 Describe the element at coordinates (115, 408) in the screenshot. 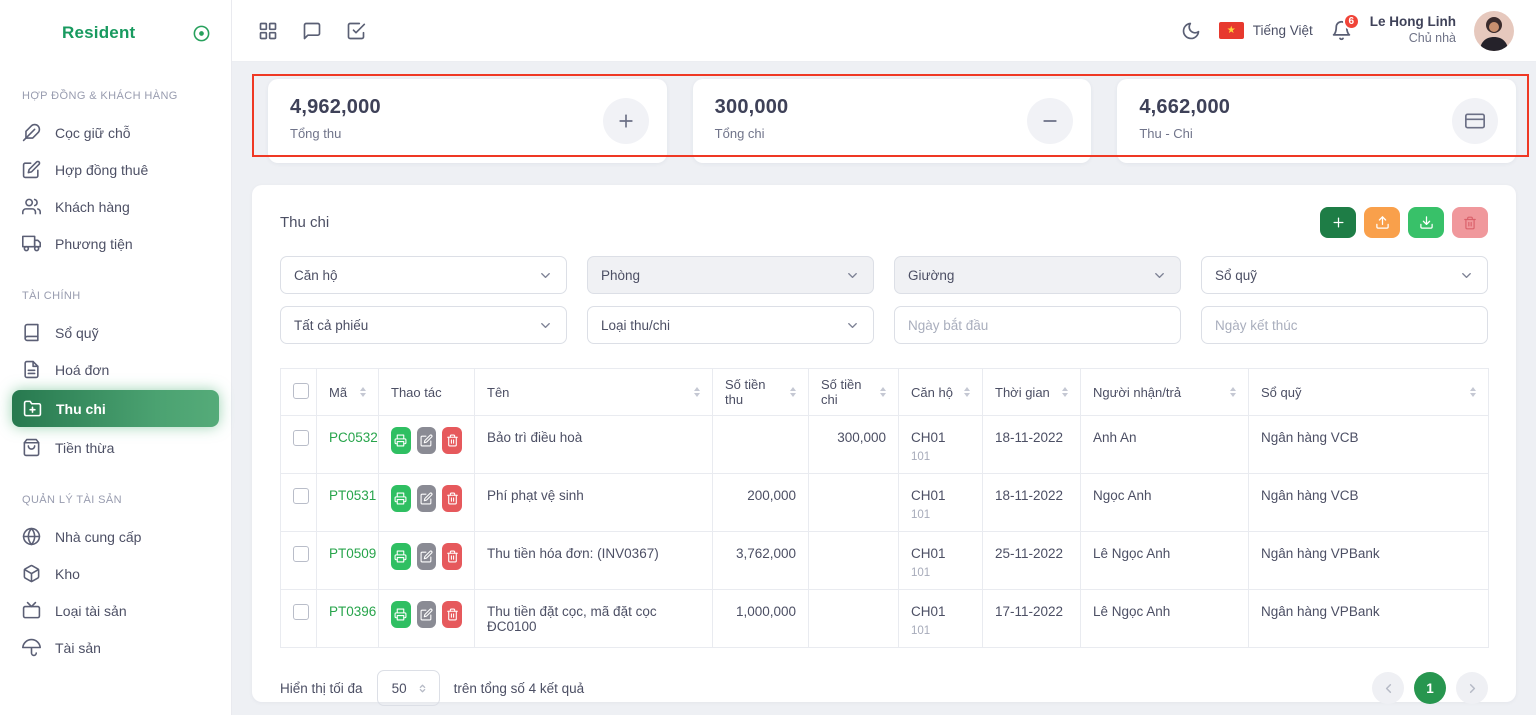

I see `sidebar-item-thu-chi: Thu chi` at that location.